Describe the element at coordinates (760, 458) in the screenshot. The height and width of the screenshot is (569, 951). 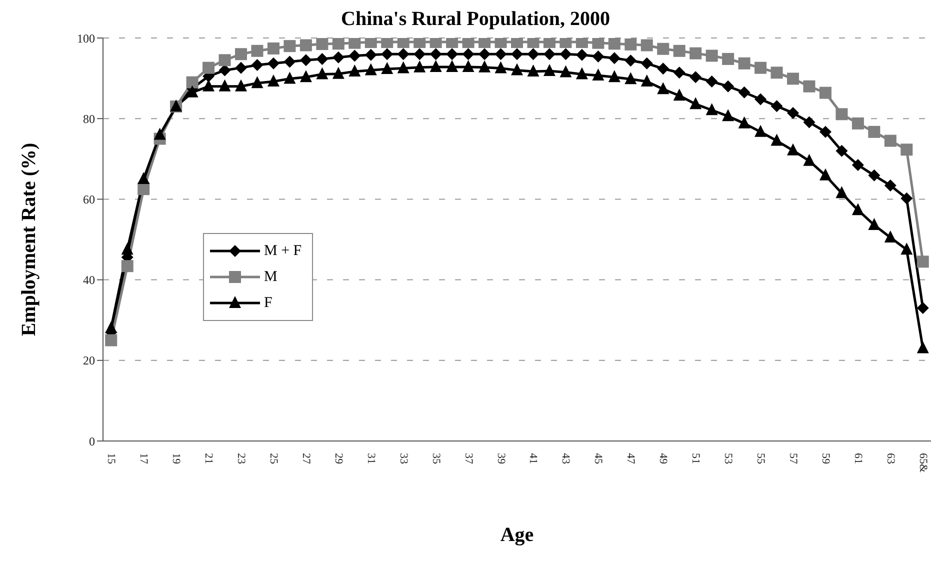
I see `x-tick-label: 55` at that location.